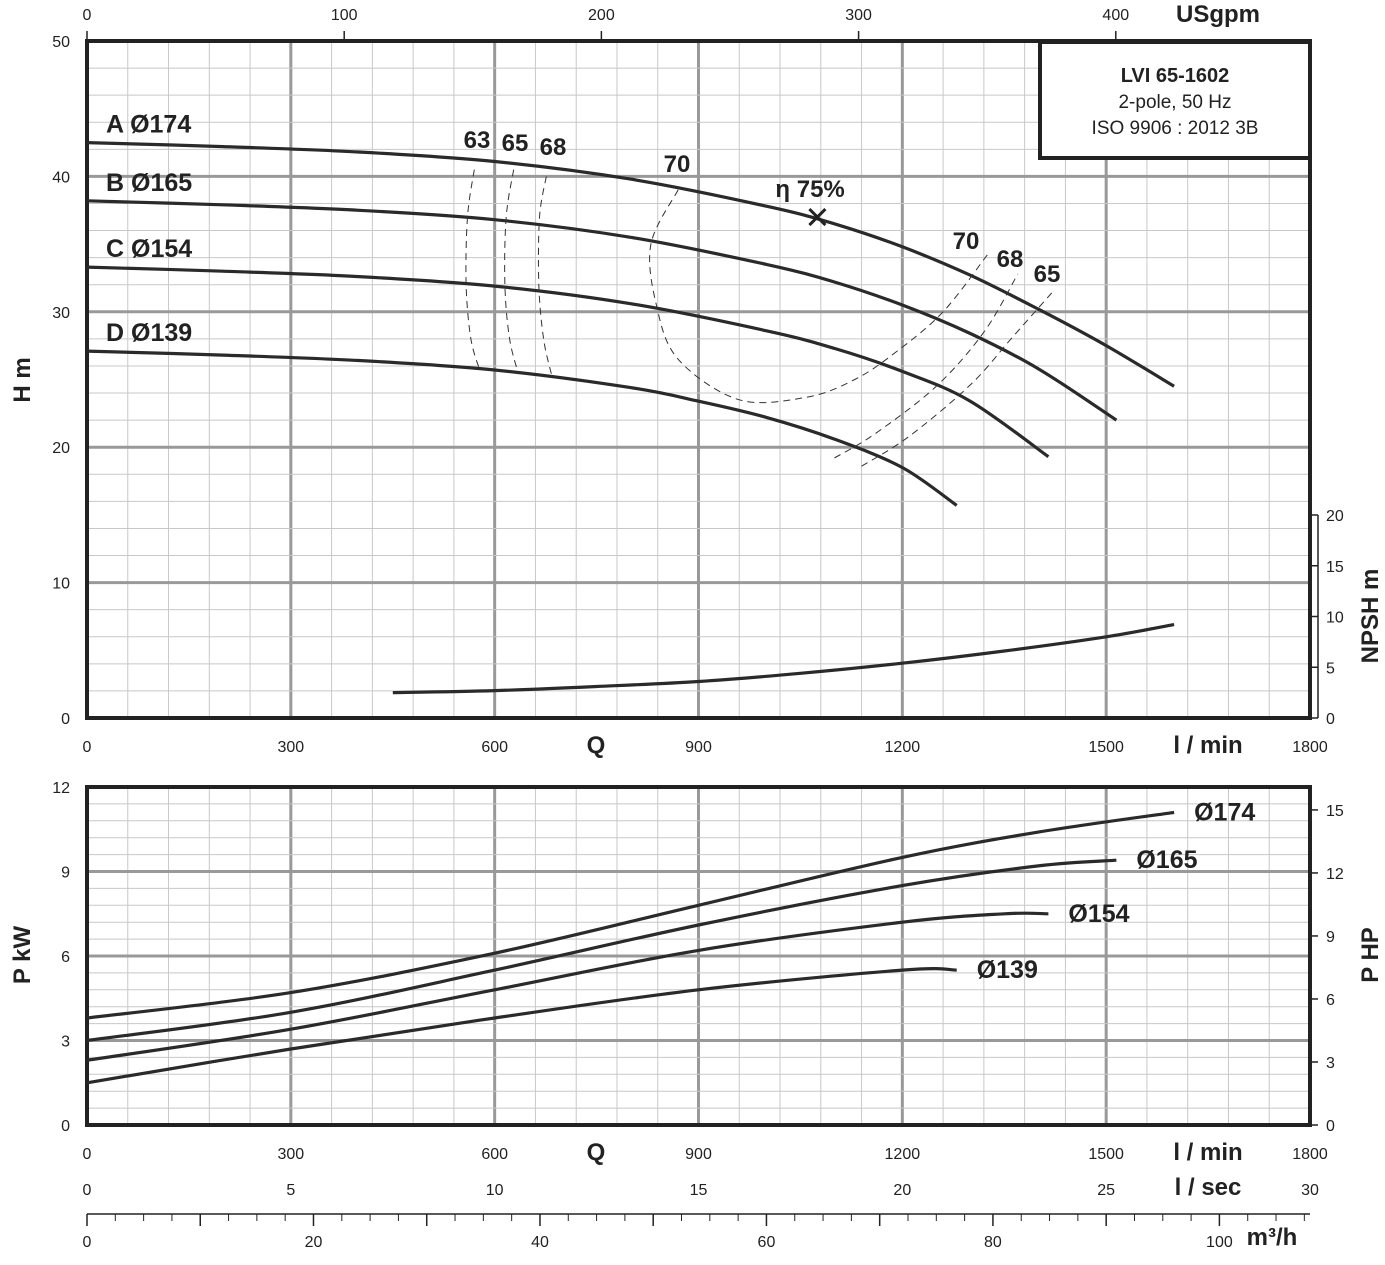 This screenshot has height=1265, width=1385. Describe the element at coordinates (1218, 14) in the screenshot. I see `usgpm-unit: USgpm` at that location.